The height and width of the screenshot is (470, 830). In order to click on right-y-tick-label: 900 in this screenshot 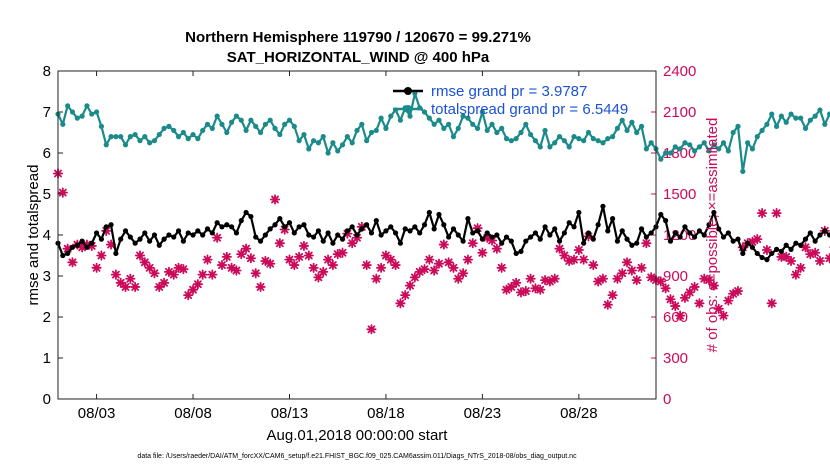, I will do `click(675, 276)`.